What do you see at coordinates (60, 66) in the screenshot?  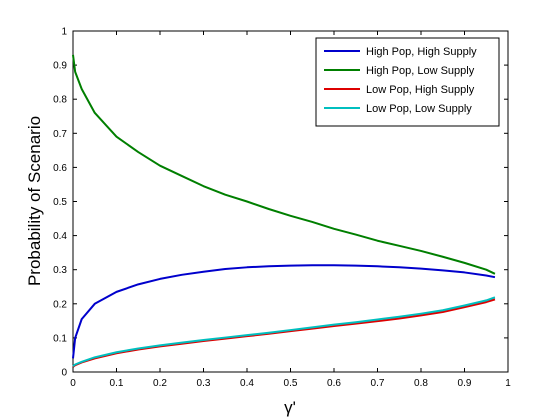 I see `y-tick-label: 0.9` at bounding box center [60, 66].